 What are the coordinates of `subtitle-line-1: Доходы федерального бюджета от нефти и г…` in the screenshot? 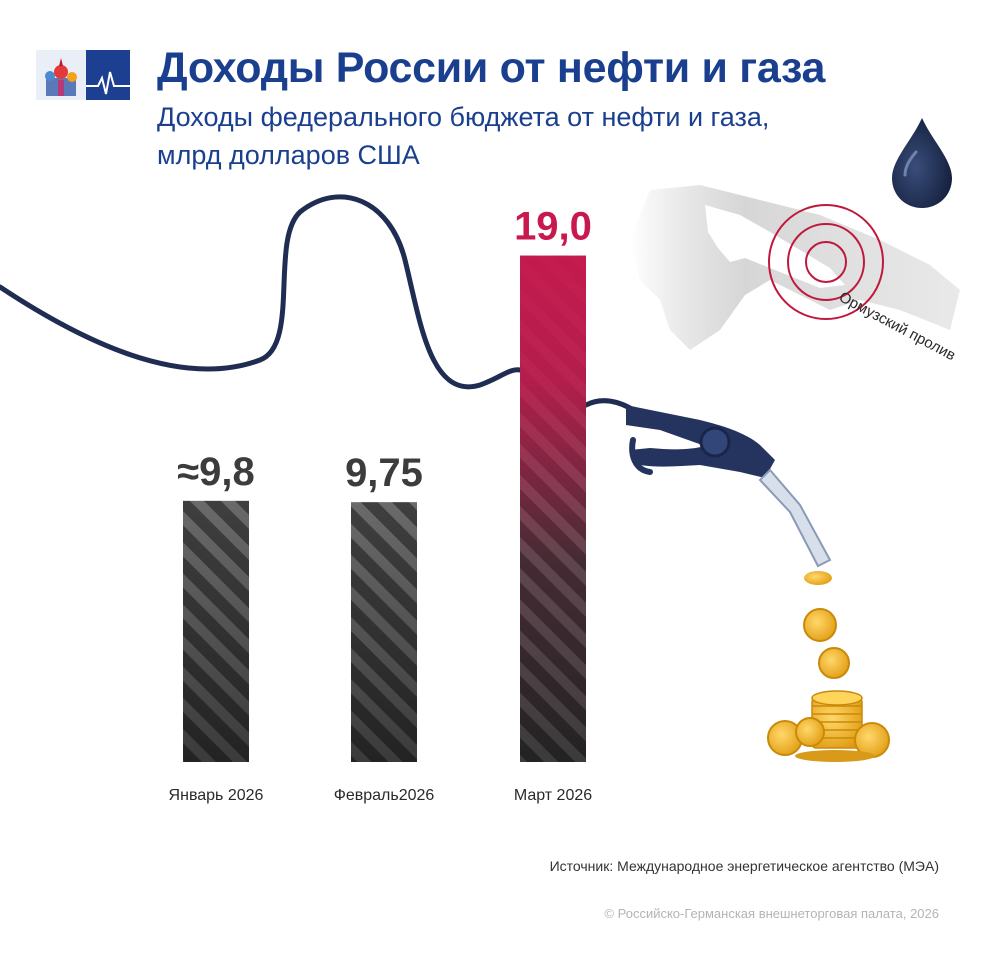 It's located at (463, 117).